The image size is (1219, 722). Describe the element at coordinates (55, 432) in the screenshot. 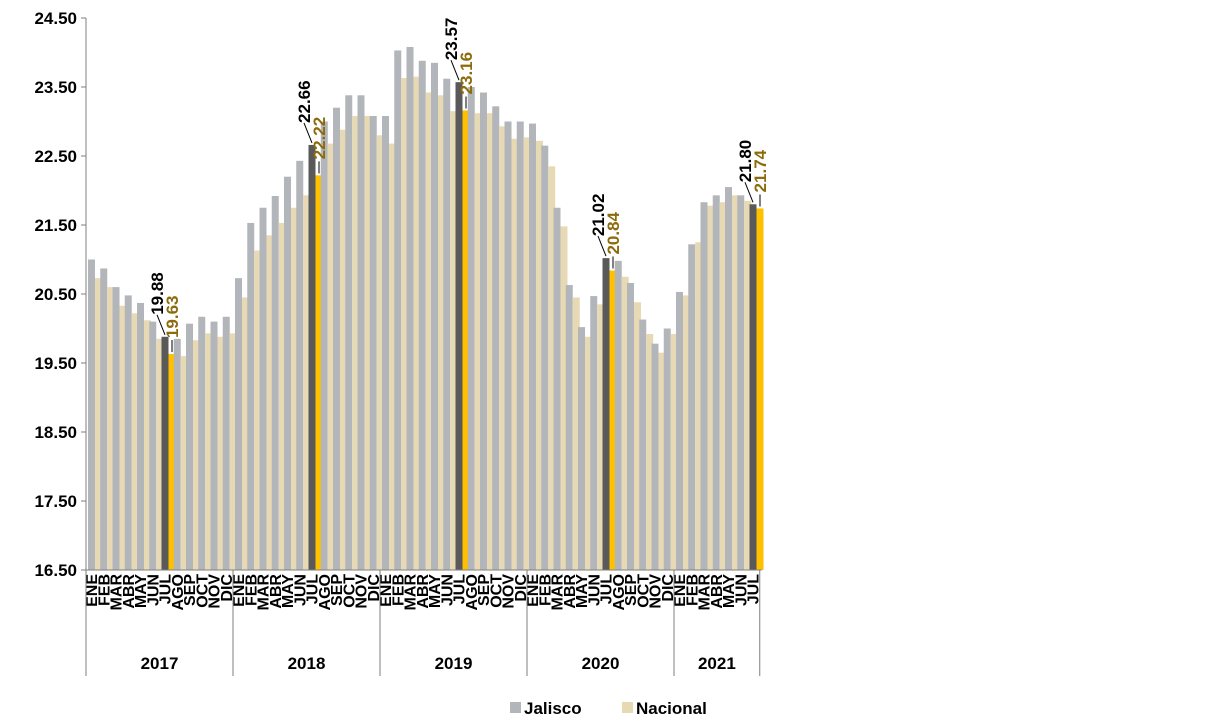

I see `y-tick-label: 18.50` at that location.